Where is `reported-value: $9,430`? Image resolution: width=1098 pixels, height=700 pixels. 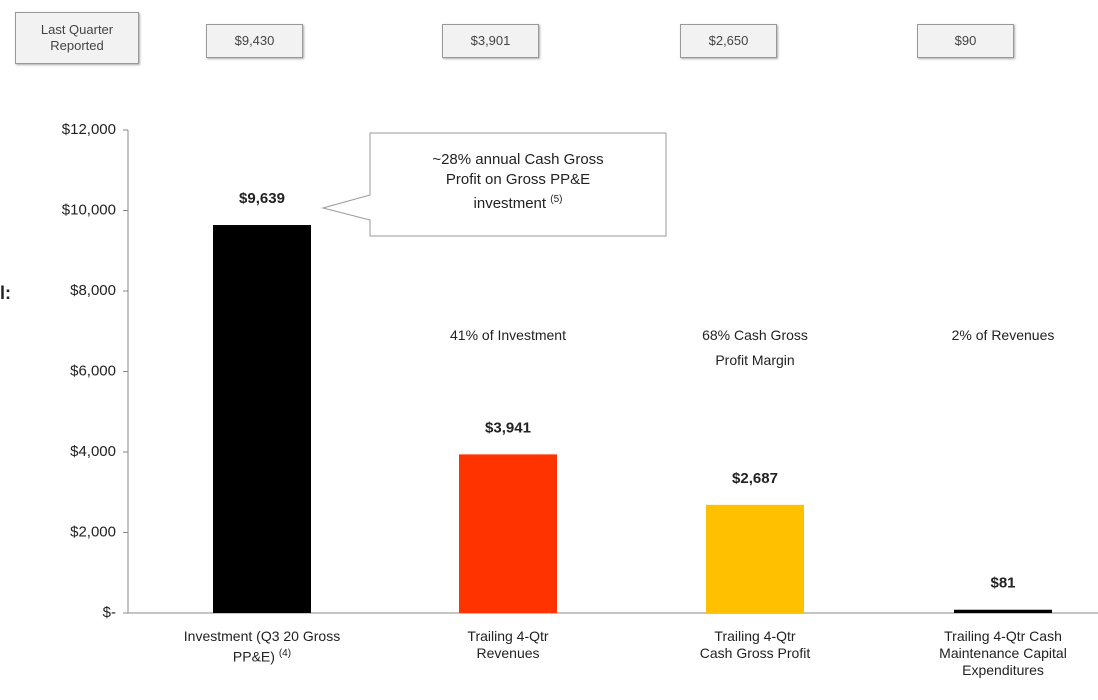 reported-value: $9,430 is located at coordinates (254, 41).